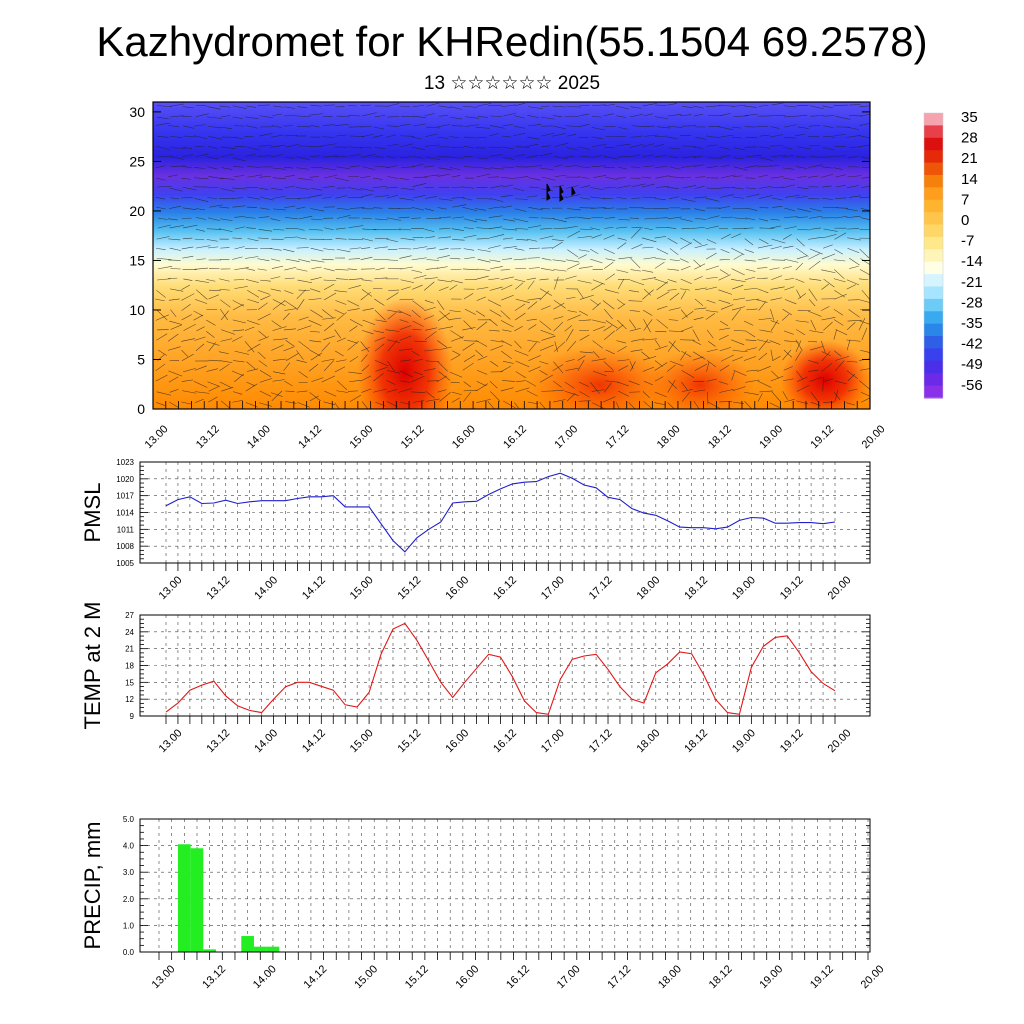 Image resolution: width=1024 pixels, height=1024 pixels. I want to click on colorbar-swatch, so click(933, 132).